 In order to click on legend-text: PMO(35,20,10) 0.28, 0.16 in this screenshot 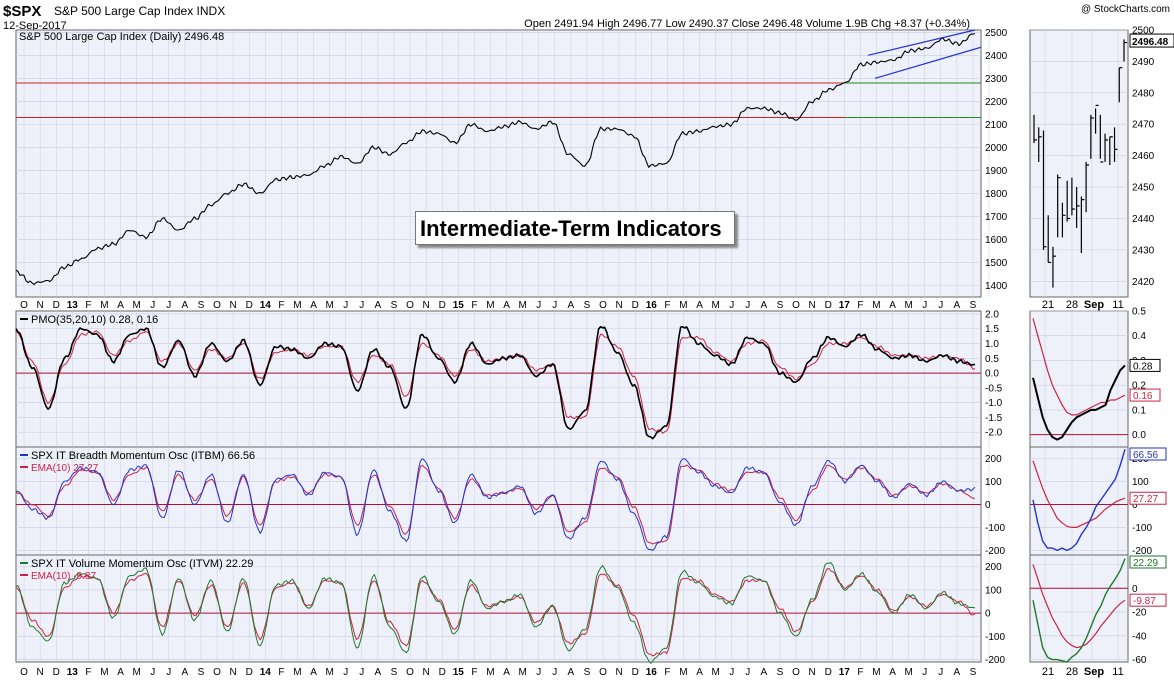, I will do `click(94, 320)`.